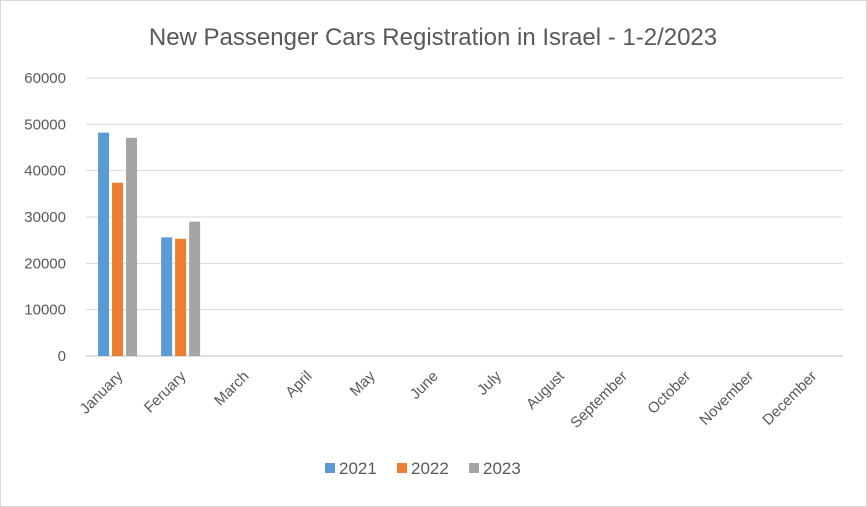 This screenshot has height=507, width=867. Describe the element at coordinates (474, 468) in the screenshot. I see `legend-swatch-2023` at that location.